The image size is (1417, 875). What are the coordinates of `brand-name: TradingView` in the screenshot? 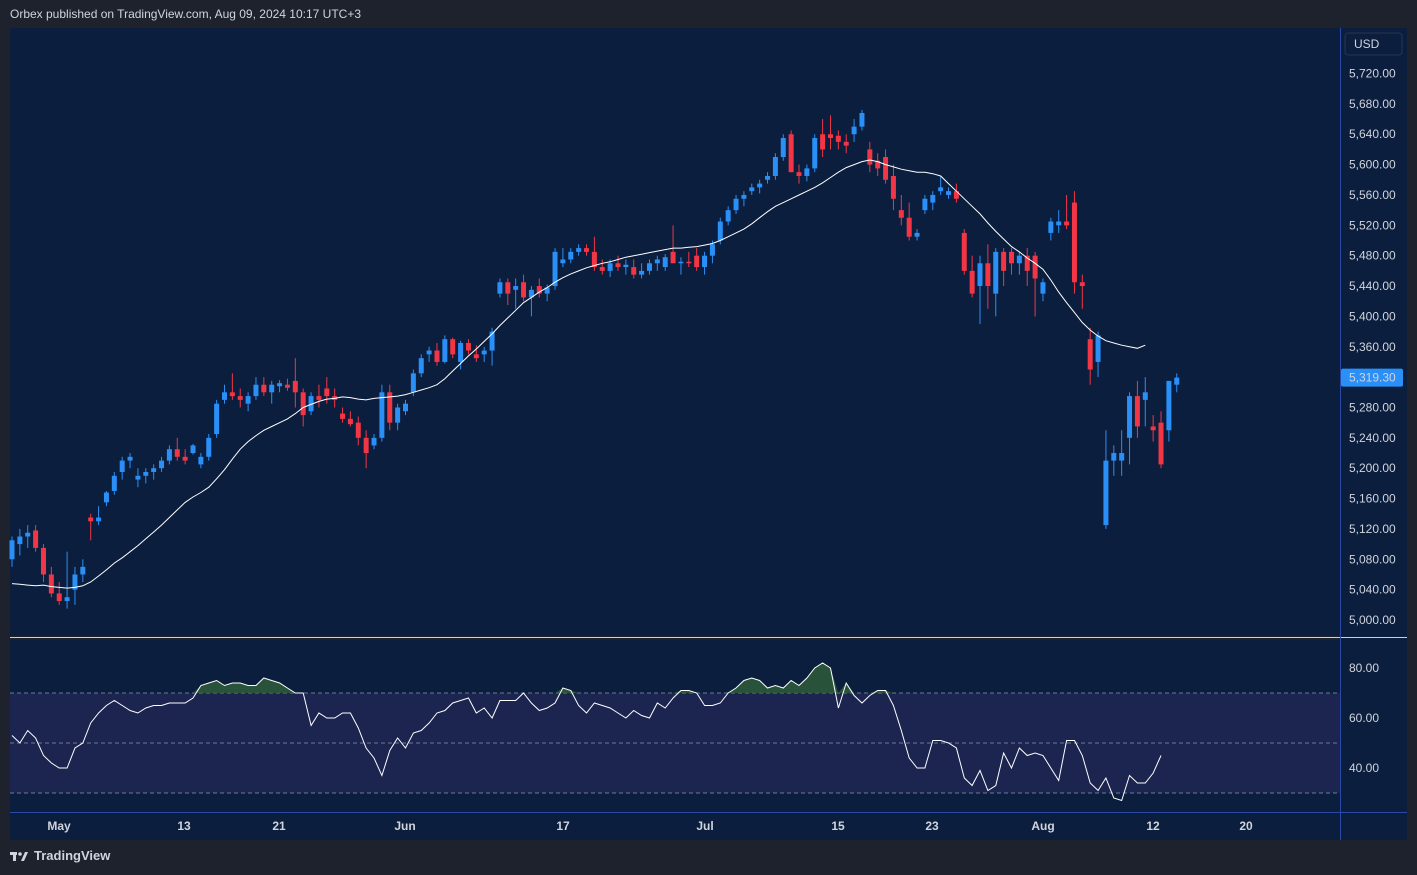 It's located at (72, 855).